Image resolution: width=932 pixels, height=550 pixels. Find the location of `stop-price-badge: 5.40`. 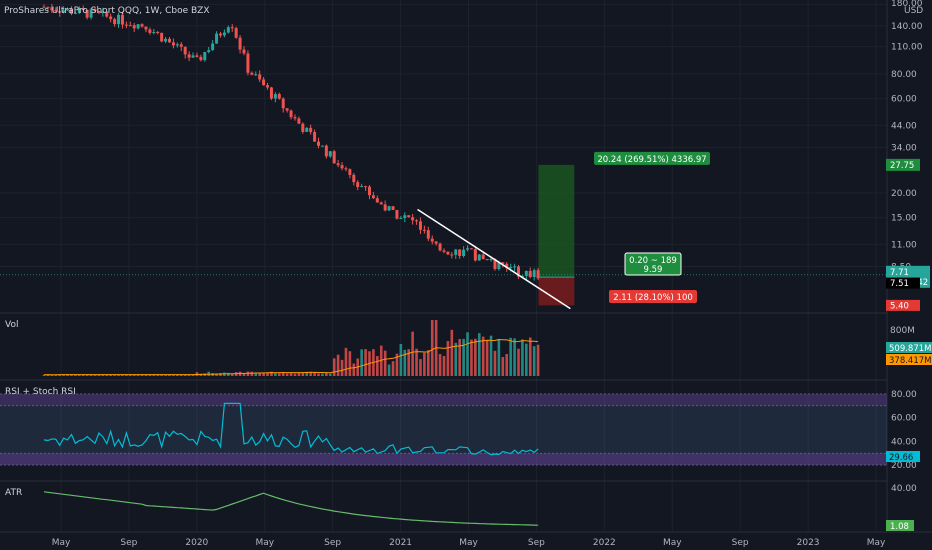

stop-price-badge: 5.40 is located at coordinates (903, 305).